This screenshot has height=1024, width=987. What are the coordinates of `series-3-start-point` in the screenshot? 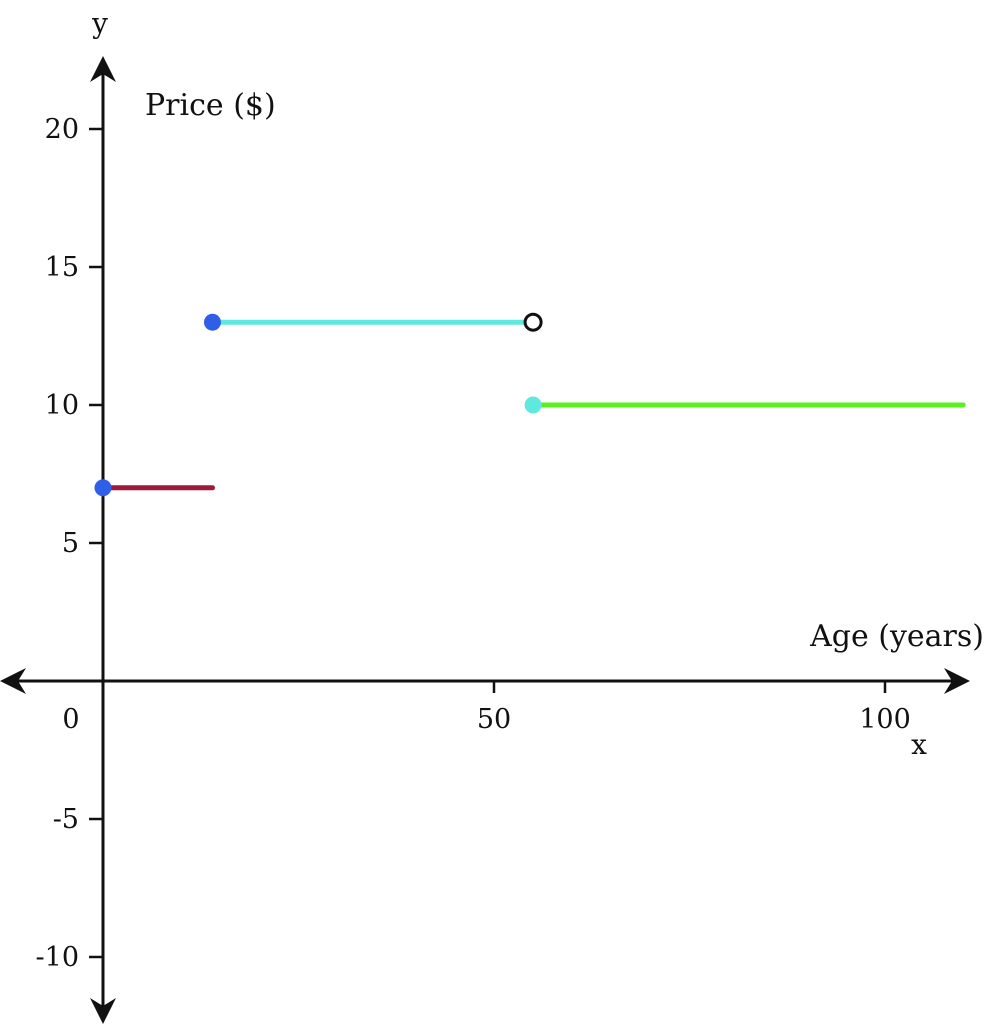 It's located at (533, 405).